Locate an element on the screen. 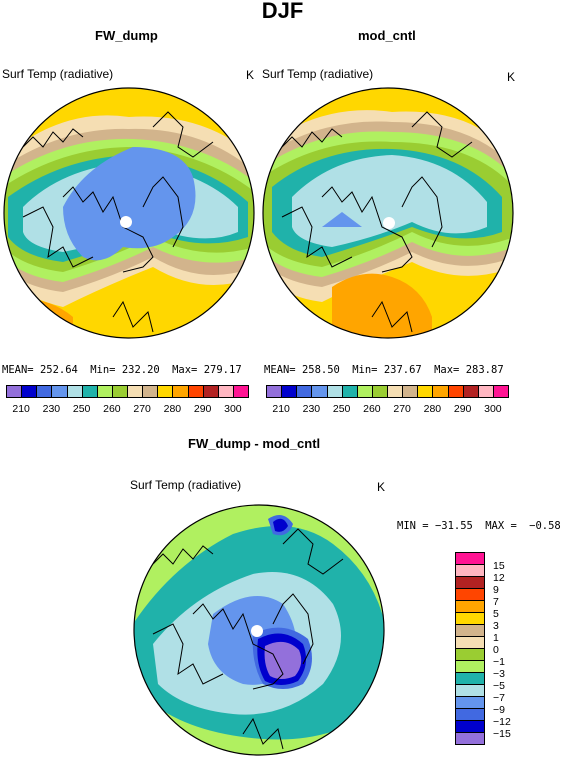 The height and width of the screenshot is (761, 565). right-unit-label: K is located at coordinates (511, 77).